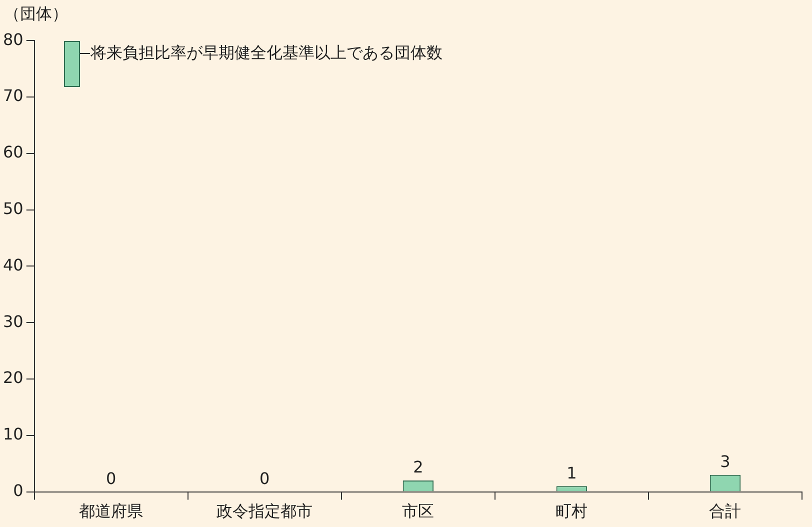 This screenshot has width=812, height=527. I want to click on x-tick-label: 政令指定都市, so click(264, 511).